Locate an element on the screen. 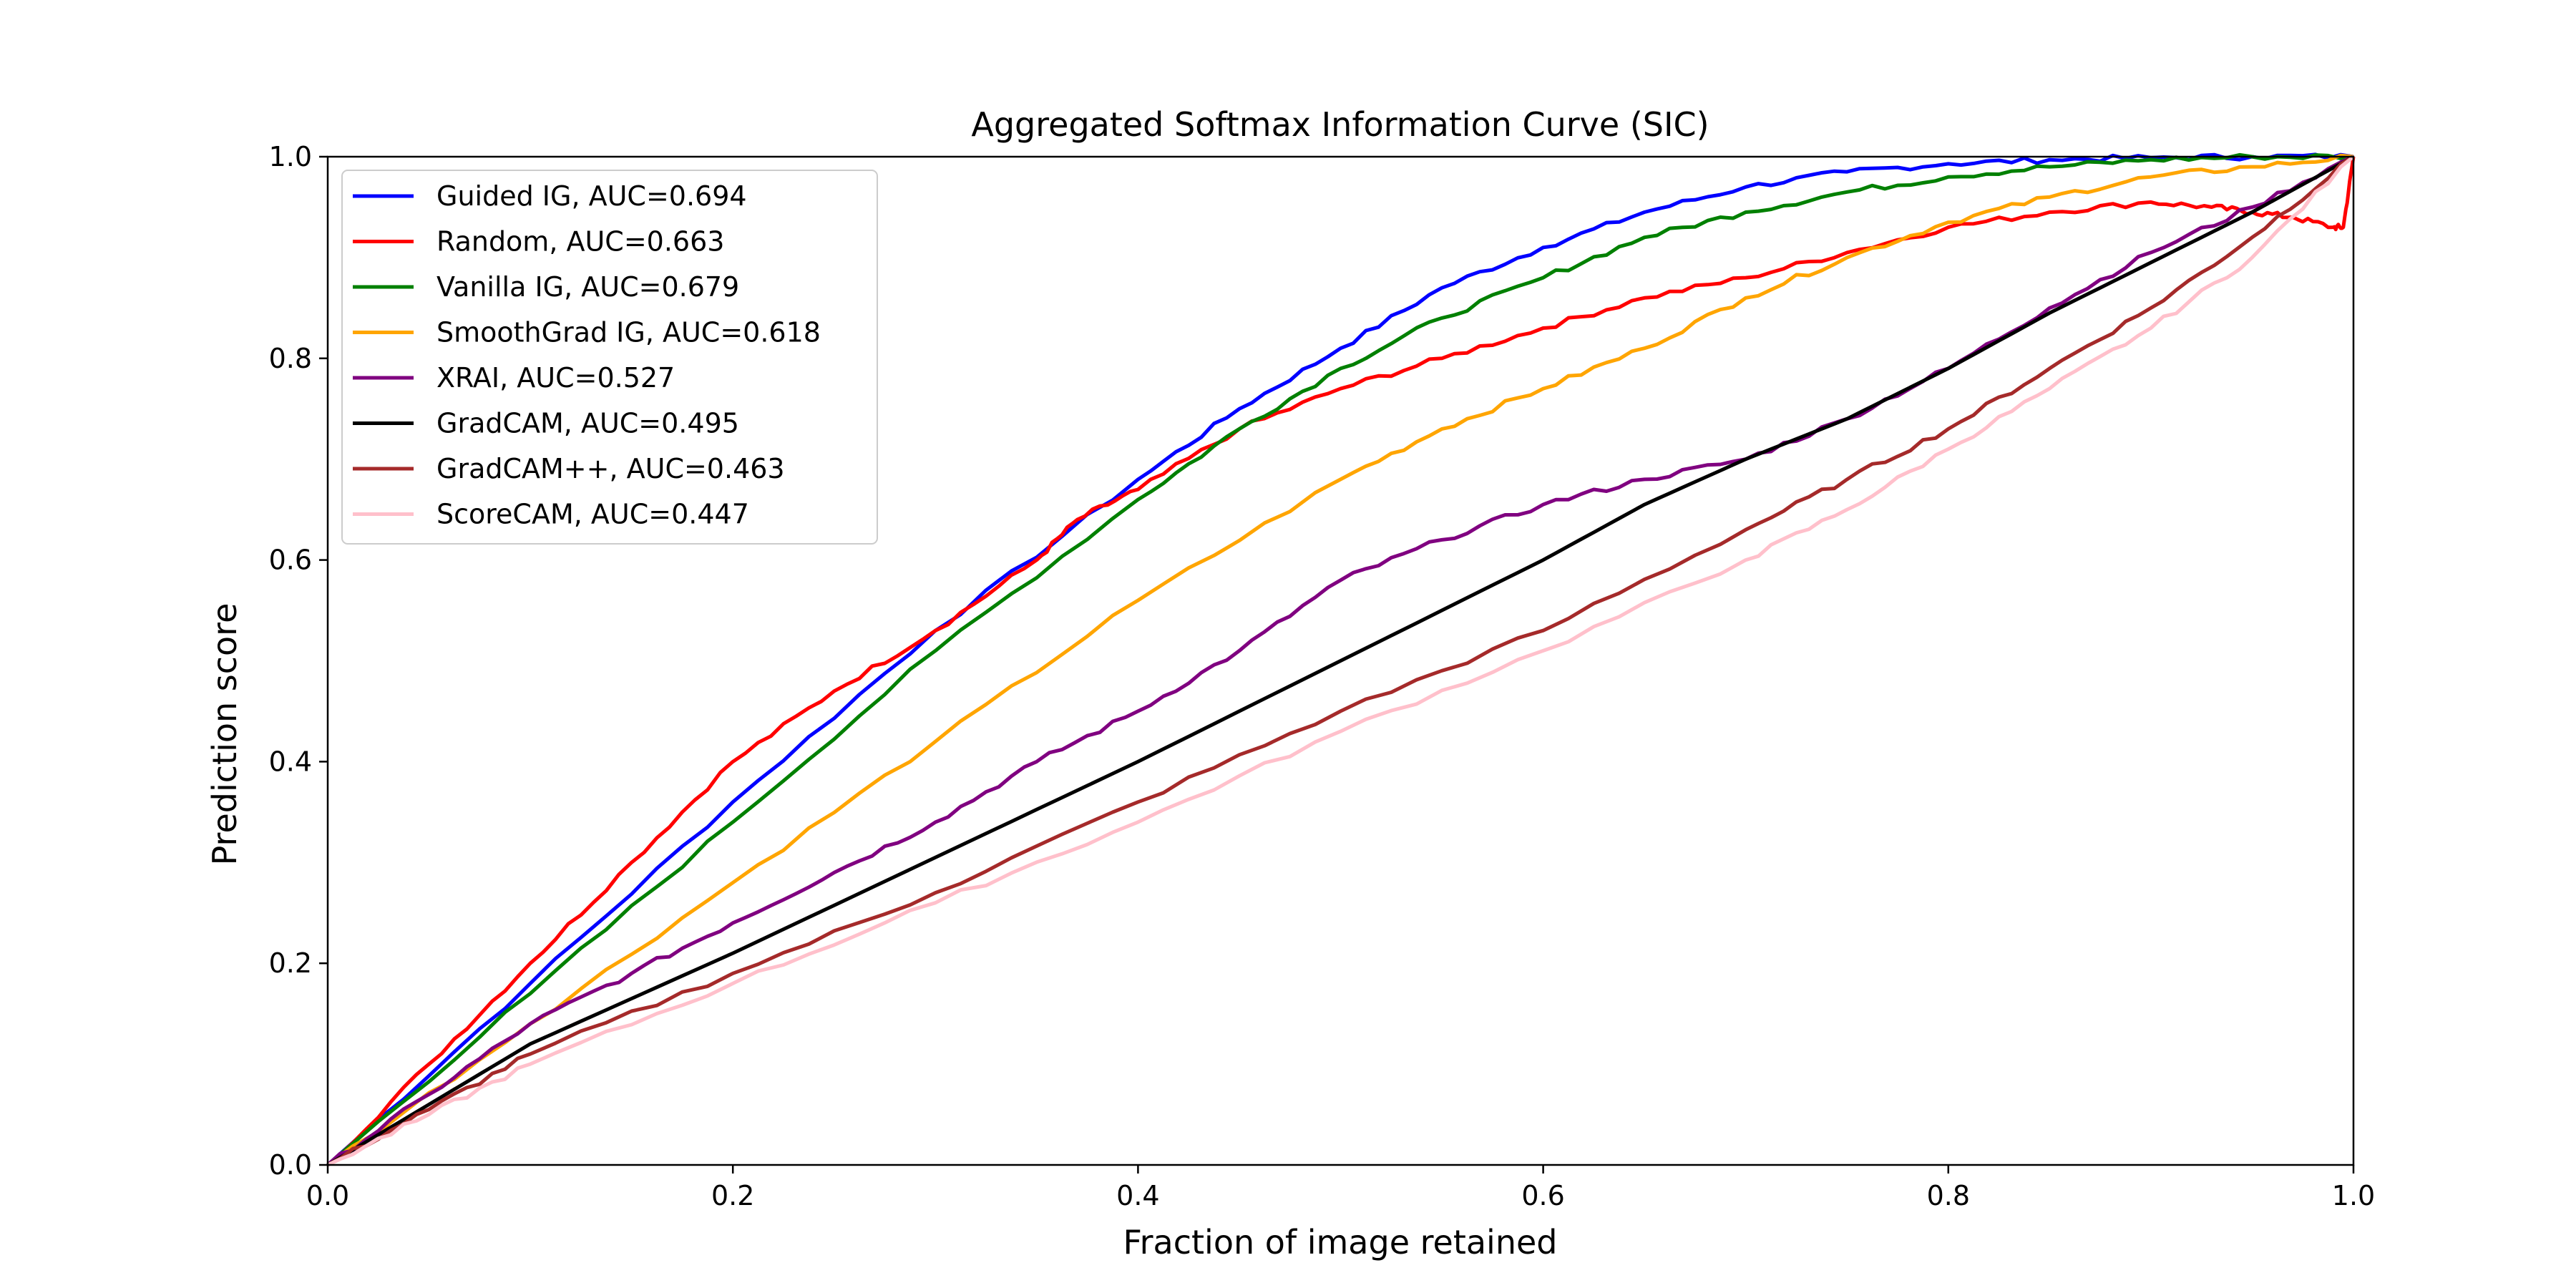 The width and height of the screenshot is (2576, 1288). legend-entry-label: GradCAM, AUC=0.495 is located at coordinates (587, 423).